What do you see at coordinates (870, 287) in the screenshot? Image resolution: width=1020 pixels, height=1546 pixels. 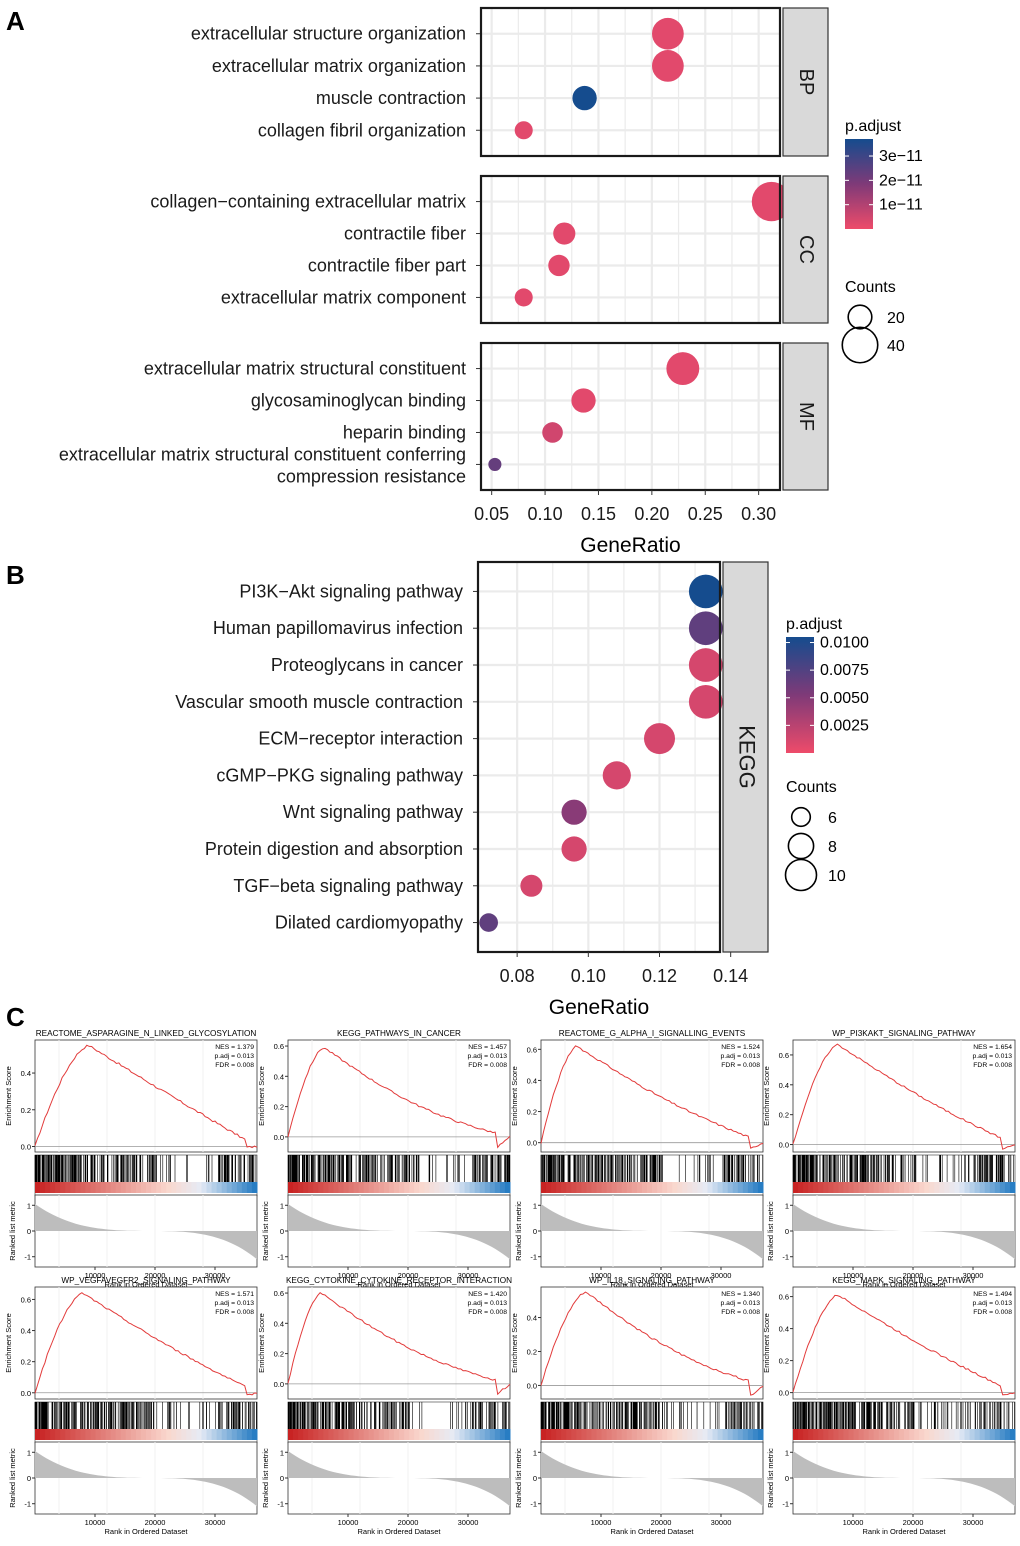 I see `panel-a-size-legend-title: Counts` at bounding box center [870, 287].